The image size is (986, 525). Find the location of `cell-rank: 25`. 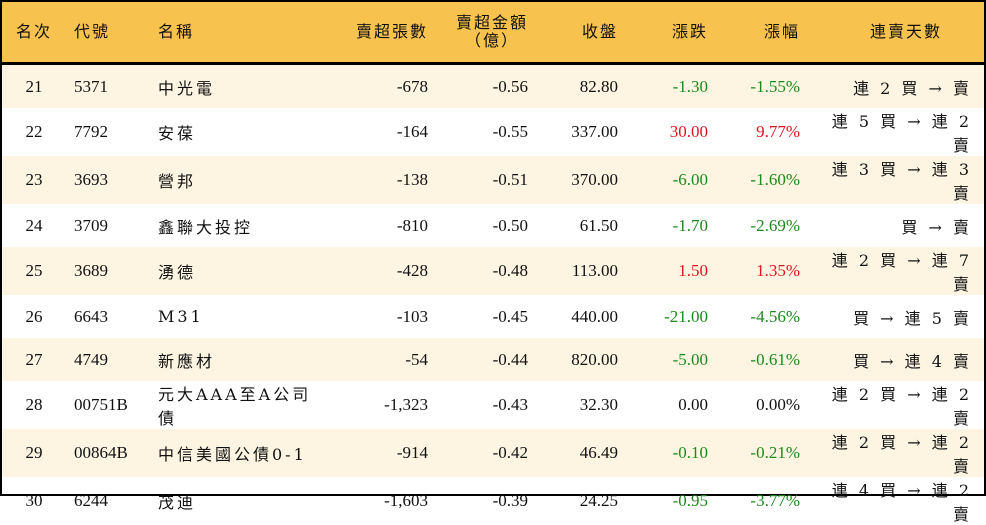

cell-rank: 25 is located at coordinates (31, 271).